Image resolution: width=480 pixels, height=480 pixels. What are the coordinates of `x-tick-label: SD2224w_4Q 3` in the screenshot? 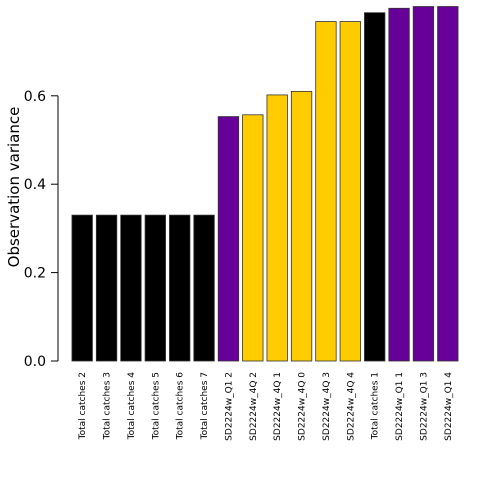 It's located at (327, 406).